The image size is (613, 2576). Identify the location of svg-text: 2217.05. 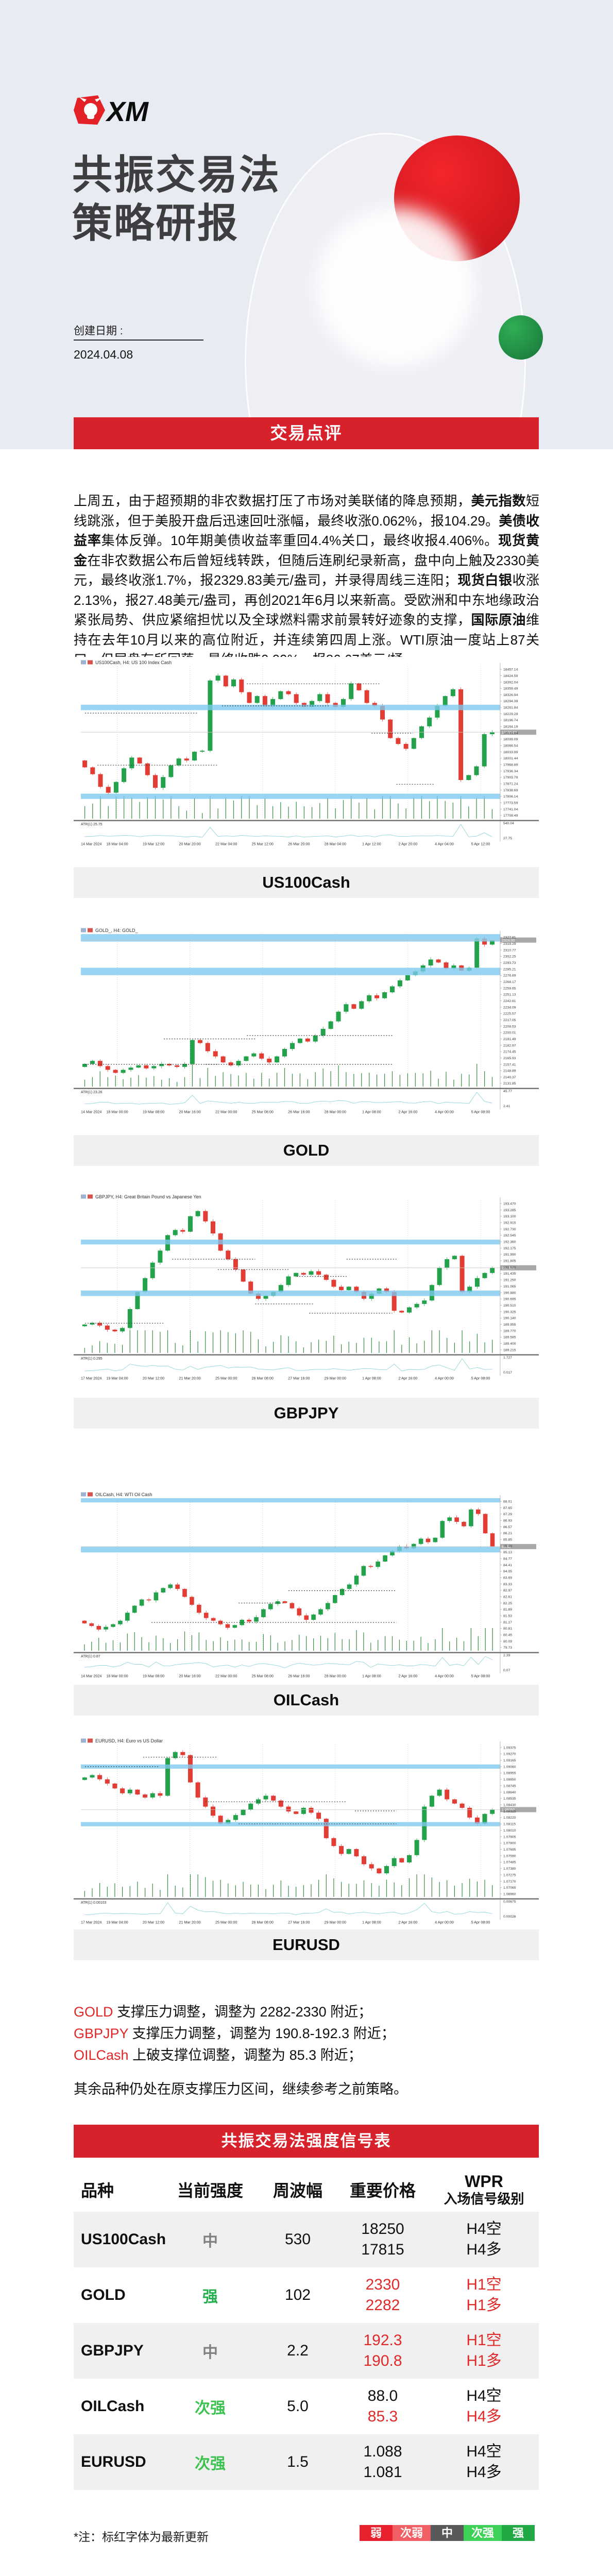
(509, 1020).